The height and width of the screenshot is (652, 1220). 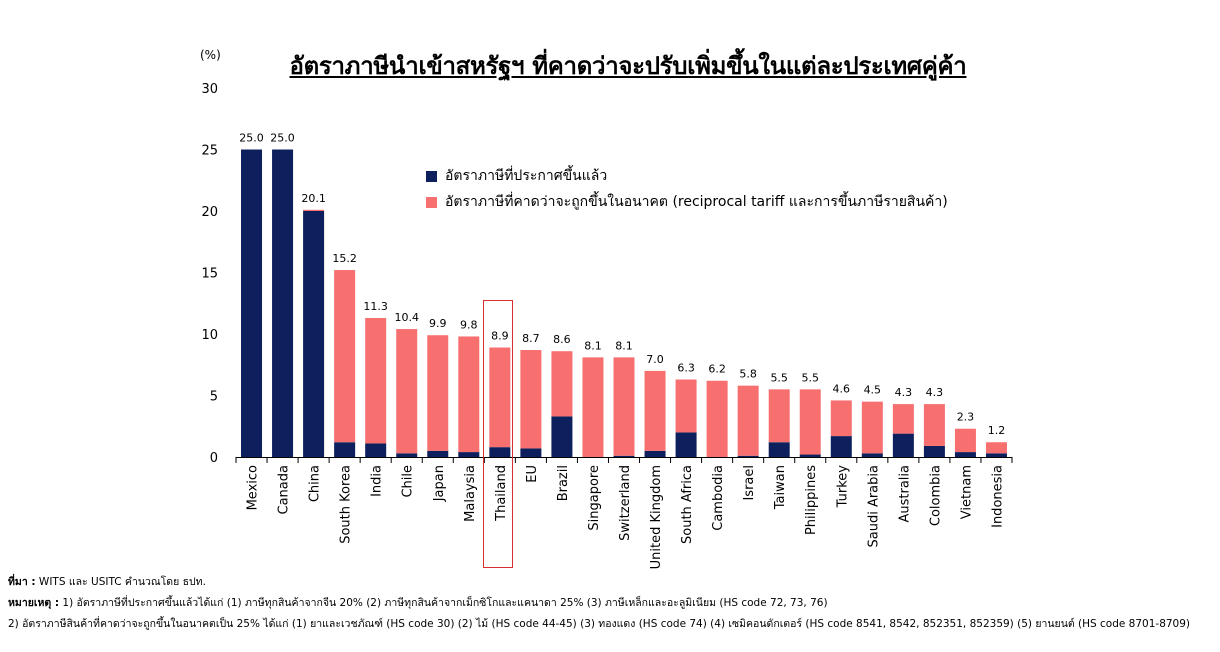 I want to click on x-category-label: EU, so click(x=532, y=474).